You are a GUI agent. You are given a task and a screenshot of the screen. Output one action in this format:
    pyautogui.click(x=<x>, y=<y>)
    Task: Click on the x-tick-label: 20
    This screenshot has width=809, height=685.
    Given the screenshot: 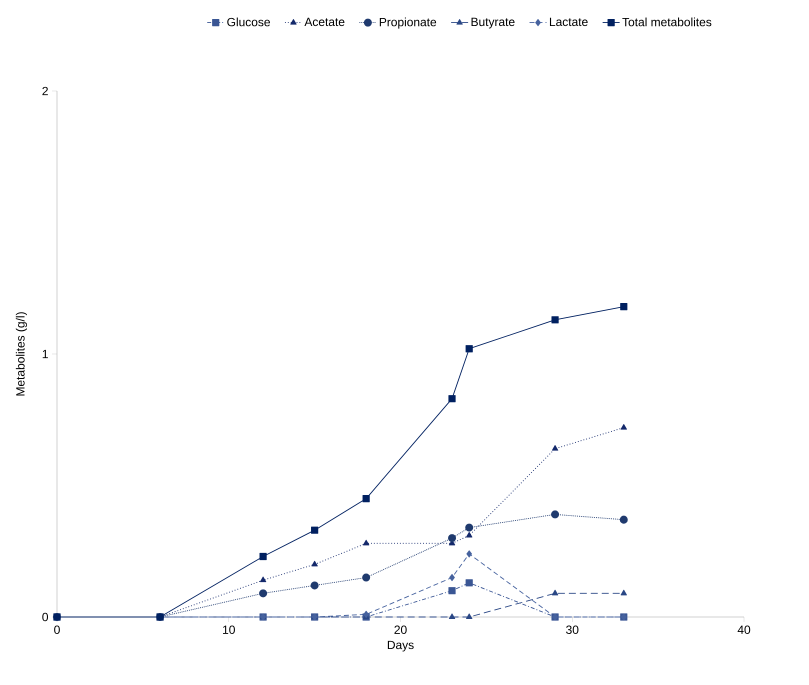 What is the action you would take?
    pyautogui.click(x=400, y=630)
    